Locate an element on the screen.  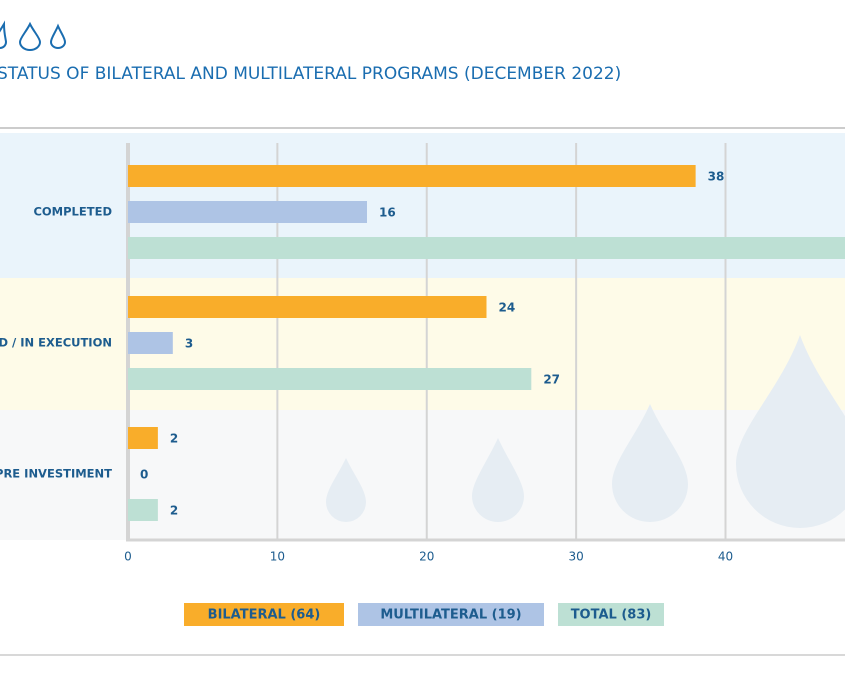
x-tick-label: 20 is located at coordinates (426, 557).